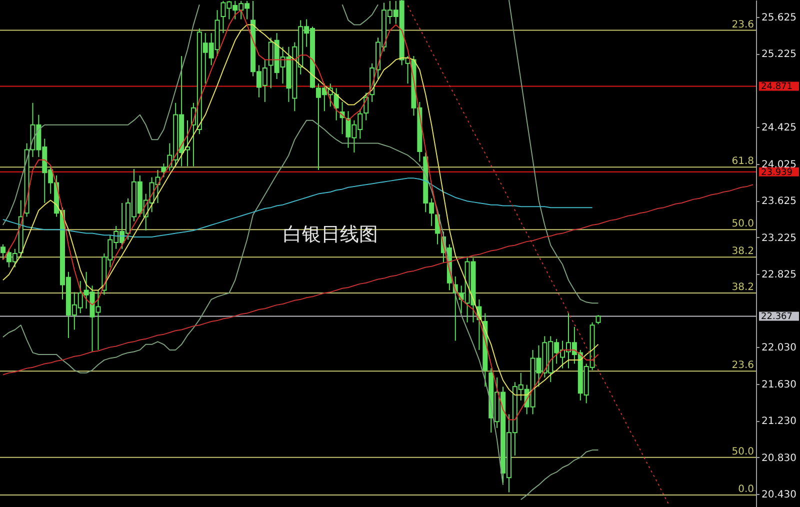 This screenshot has width=800, height=507. I want to click on y-tick-label: 22.030, so click(779, 348).